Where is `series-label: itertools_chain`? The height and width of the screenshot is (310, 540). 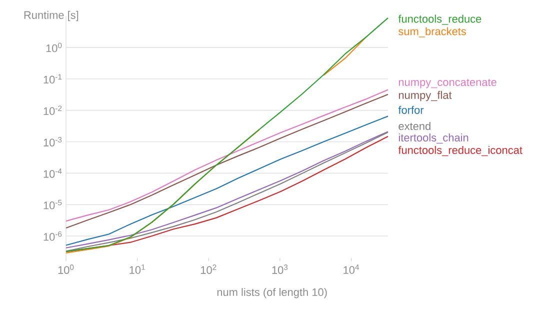 series-label: itertools_chain is located at coordinates (433, 138).